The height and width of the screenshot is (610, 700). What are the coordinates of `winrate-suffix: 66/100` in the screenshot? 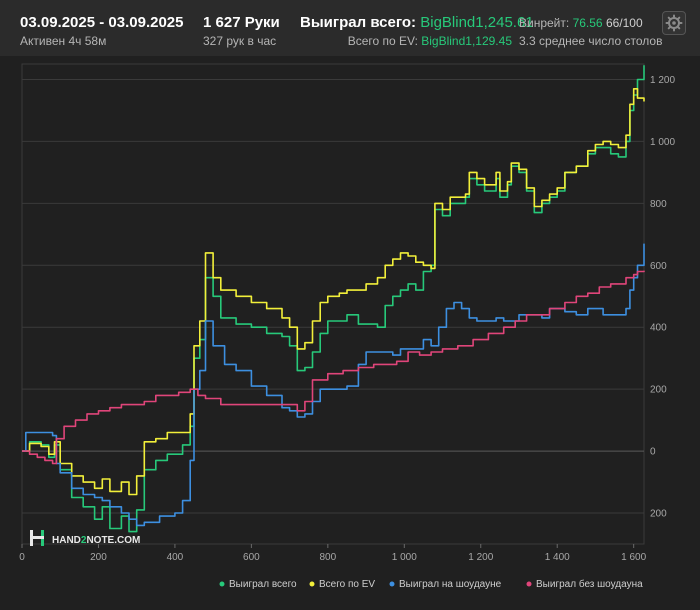 It's located at (624, 23).